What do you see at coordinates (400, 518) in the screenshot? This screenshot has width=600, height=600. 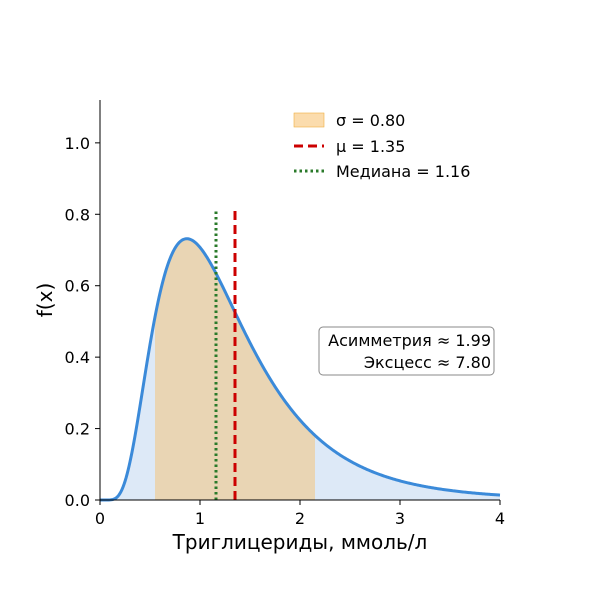 I see `x-tick-label: 3` at bounding box center [400, 518].